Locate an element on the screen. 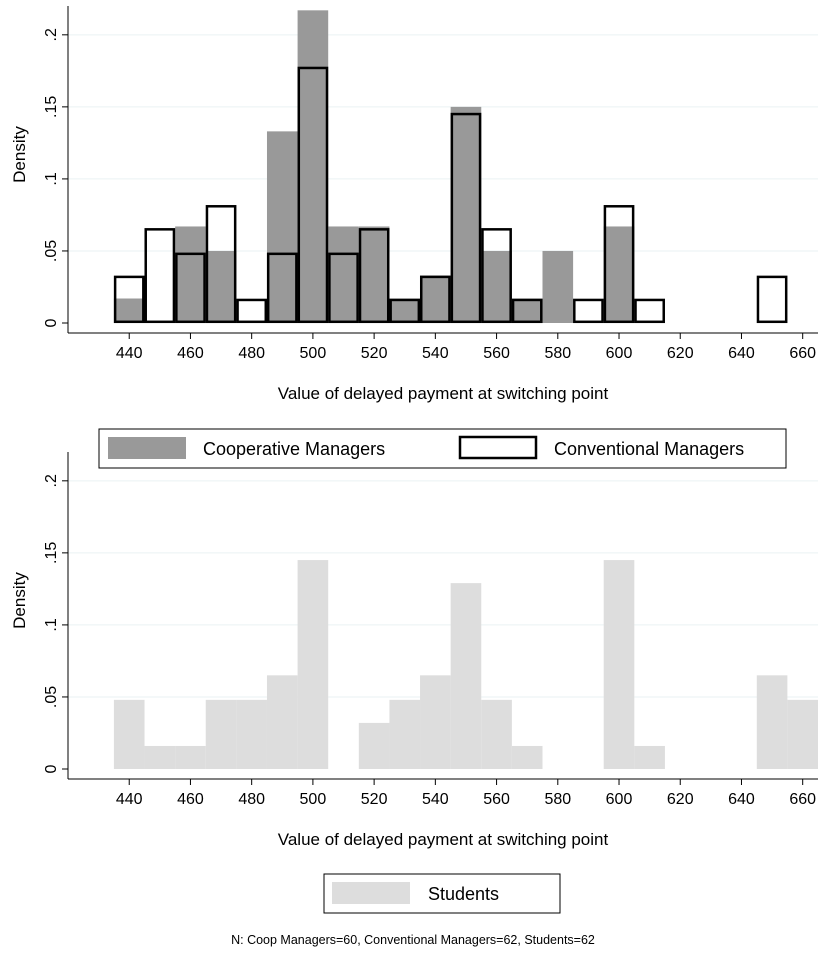 The width and height of the screenshot is (825, 953). legend-label-cooperative: Cooperative Managers is located at coordinates (294, 449).